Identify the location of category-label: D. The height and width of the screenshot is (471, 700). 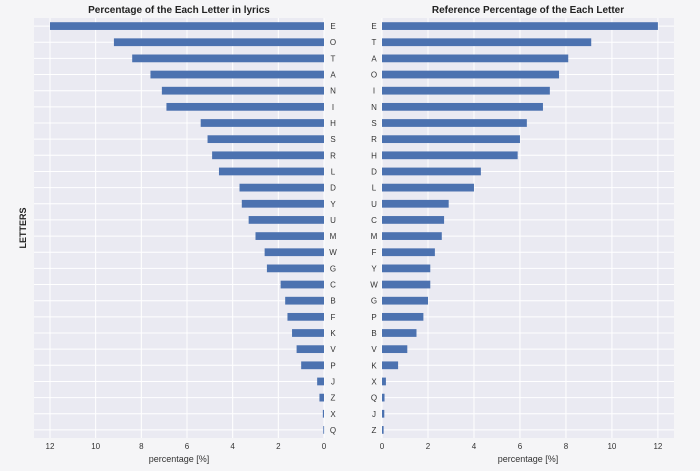
(333, 188).